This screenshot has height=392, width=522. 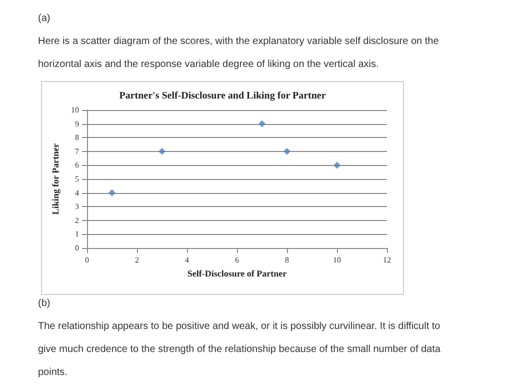 What do you see at coordinates (77, 151) in the screenshot?
I see `y-tick-label: 7` at bounding box center [77, 151].